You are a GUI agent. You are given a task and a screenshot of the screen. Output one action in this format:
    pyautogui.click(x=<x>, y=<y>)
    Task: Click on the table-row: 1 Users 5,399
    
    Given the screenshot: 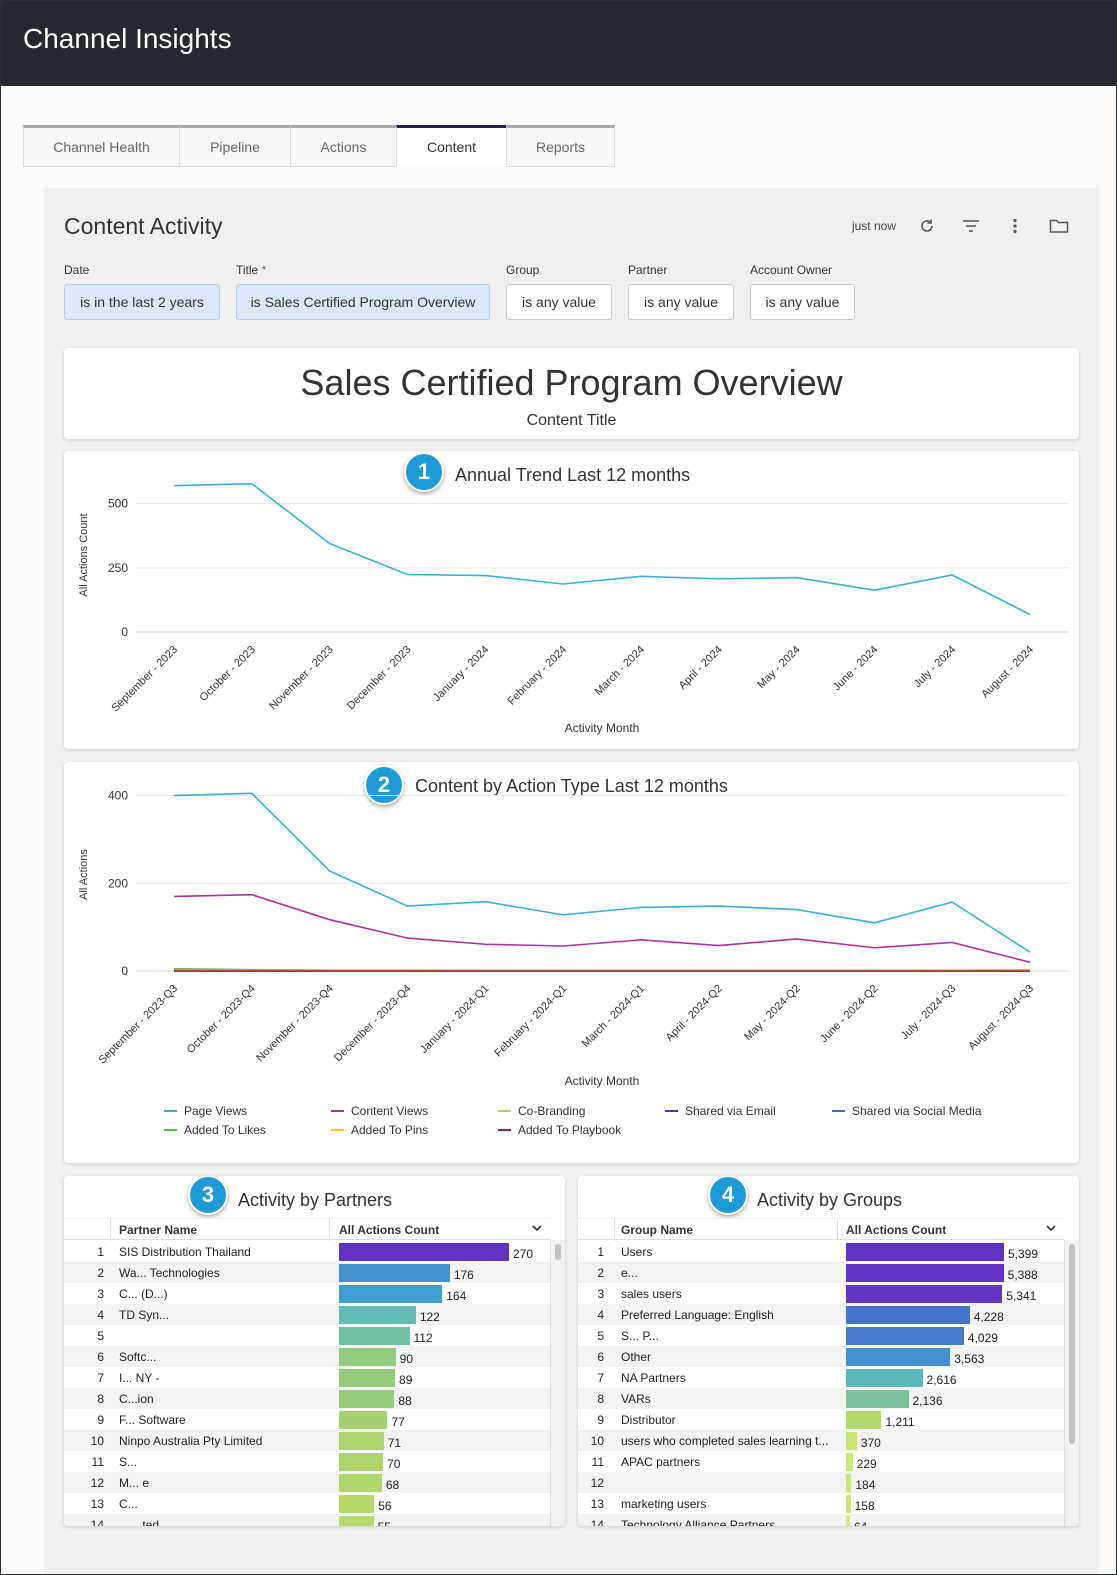 What is the action you would take?
    pyautogui.click(x=821, y=1251)
    